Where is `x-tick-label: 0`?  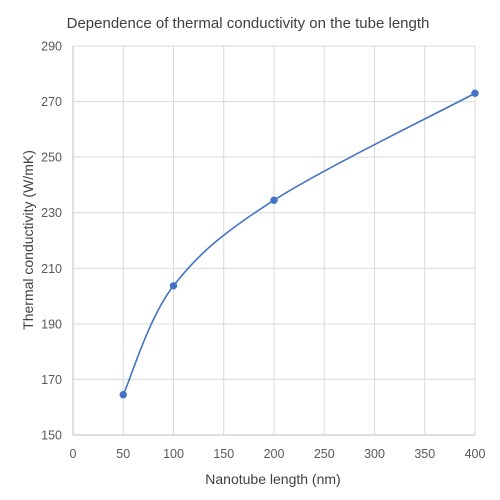 x-tick-label: 0 is located at coordinates (73, 454).